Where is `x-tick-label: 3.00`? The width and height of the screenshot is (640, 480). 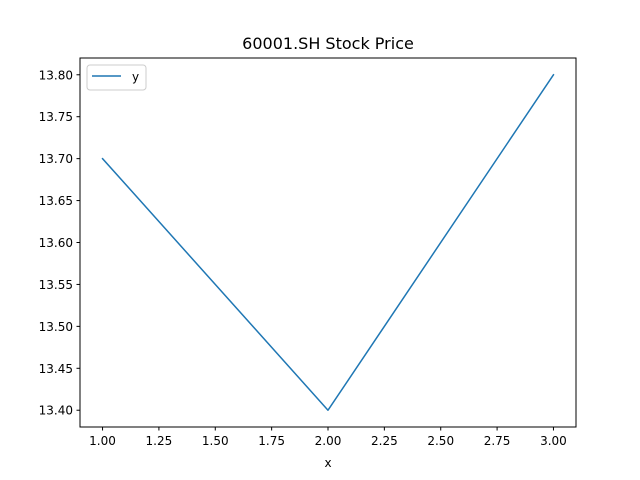 x-tick-label: 3.00 is located at coordinates (553, 441).